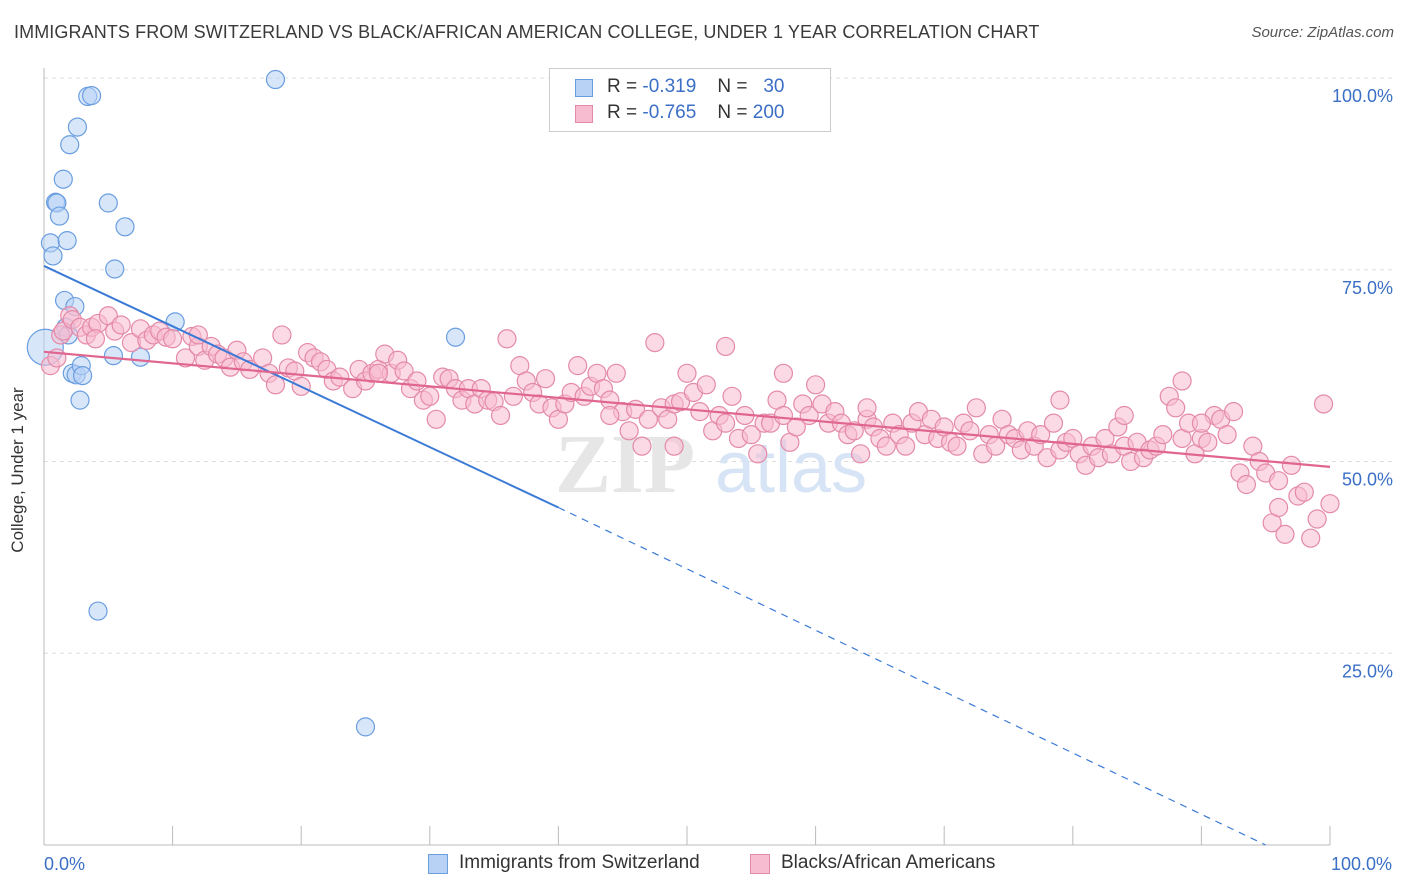  Describe the element at coordinates (64, 864) in the screenshot. I see `x-tick-label: 0.0%` at that location.